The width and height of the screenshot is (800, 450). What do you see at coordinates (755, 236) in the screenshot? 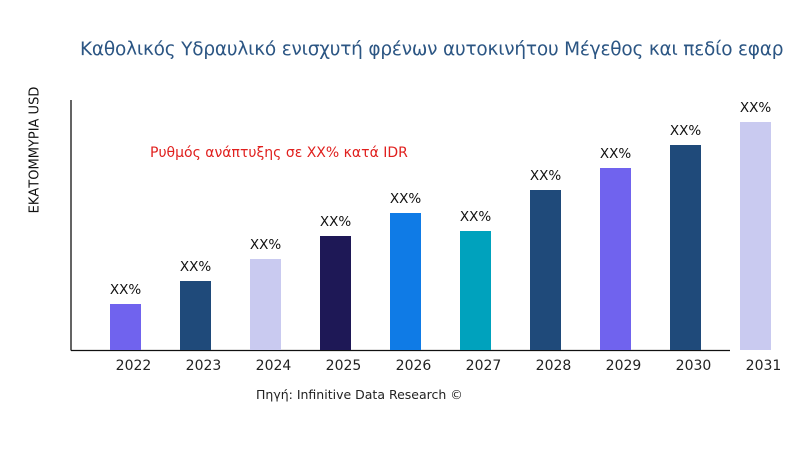
I see `bar-2031` at bounding box center [755, 236].